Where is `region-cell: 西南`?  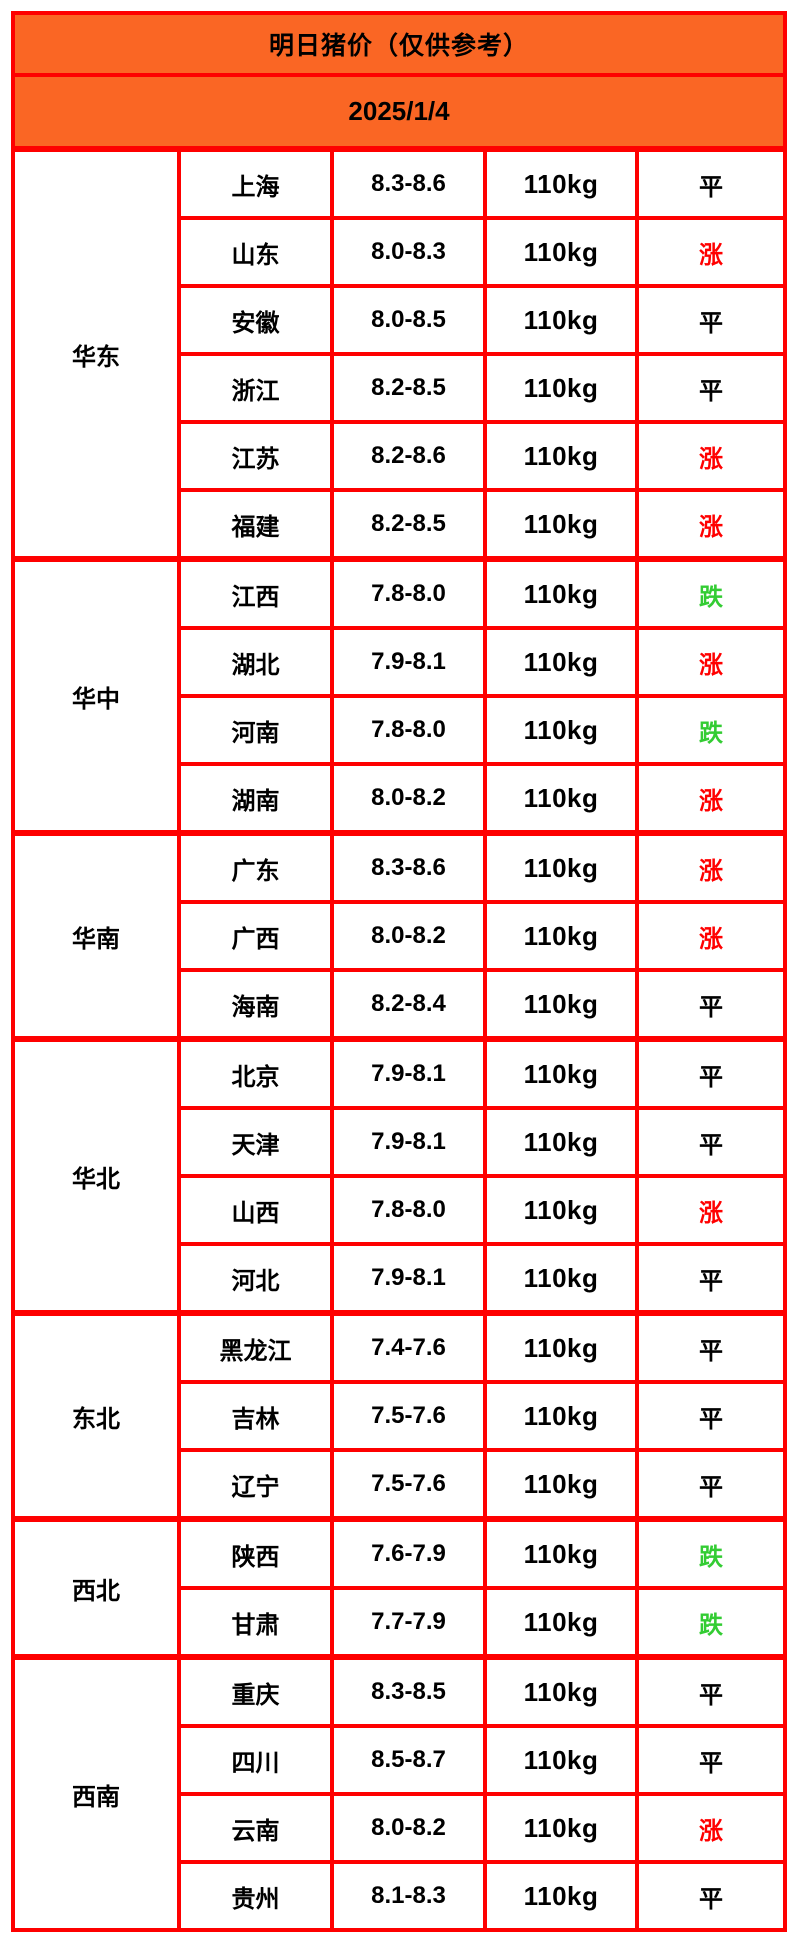
region-cell: 西南 is located at coordinates (96, 1793).